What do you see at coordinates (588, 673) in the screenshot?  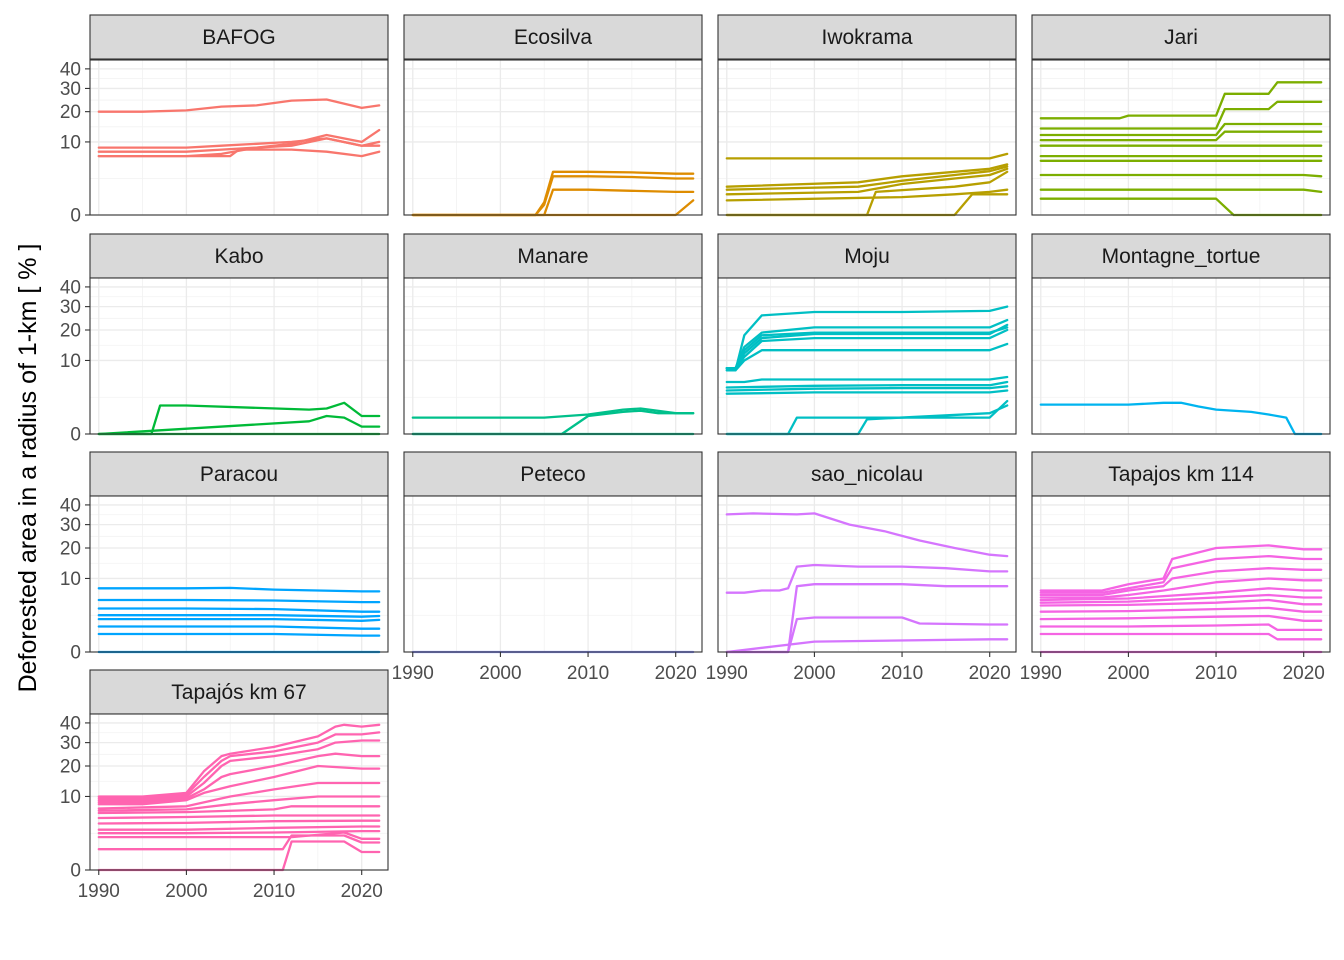 I see `x-tick-label: 2010` at bounding box center [588, 673].